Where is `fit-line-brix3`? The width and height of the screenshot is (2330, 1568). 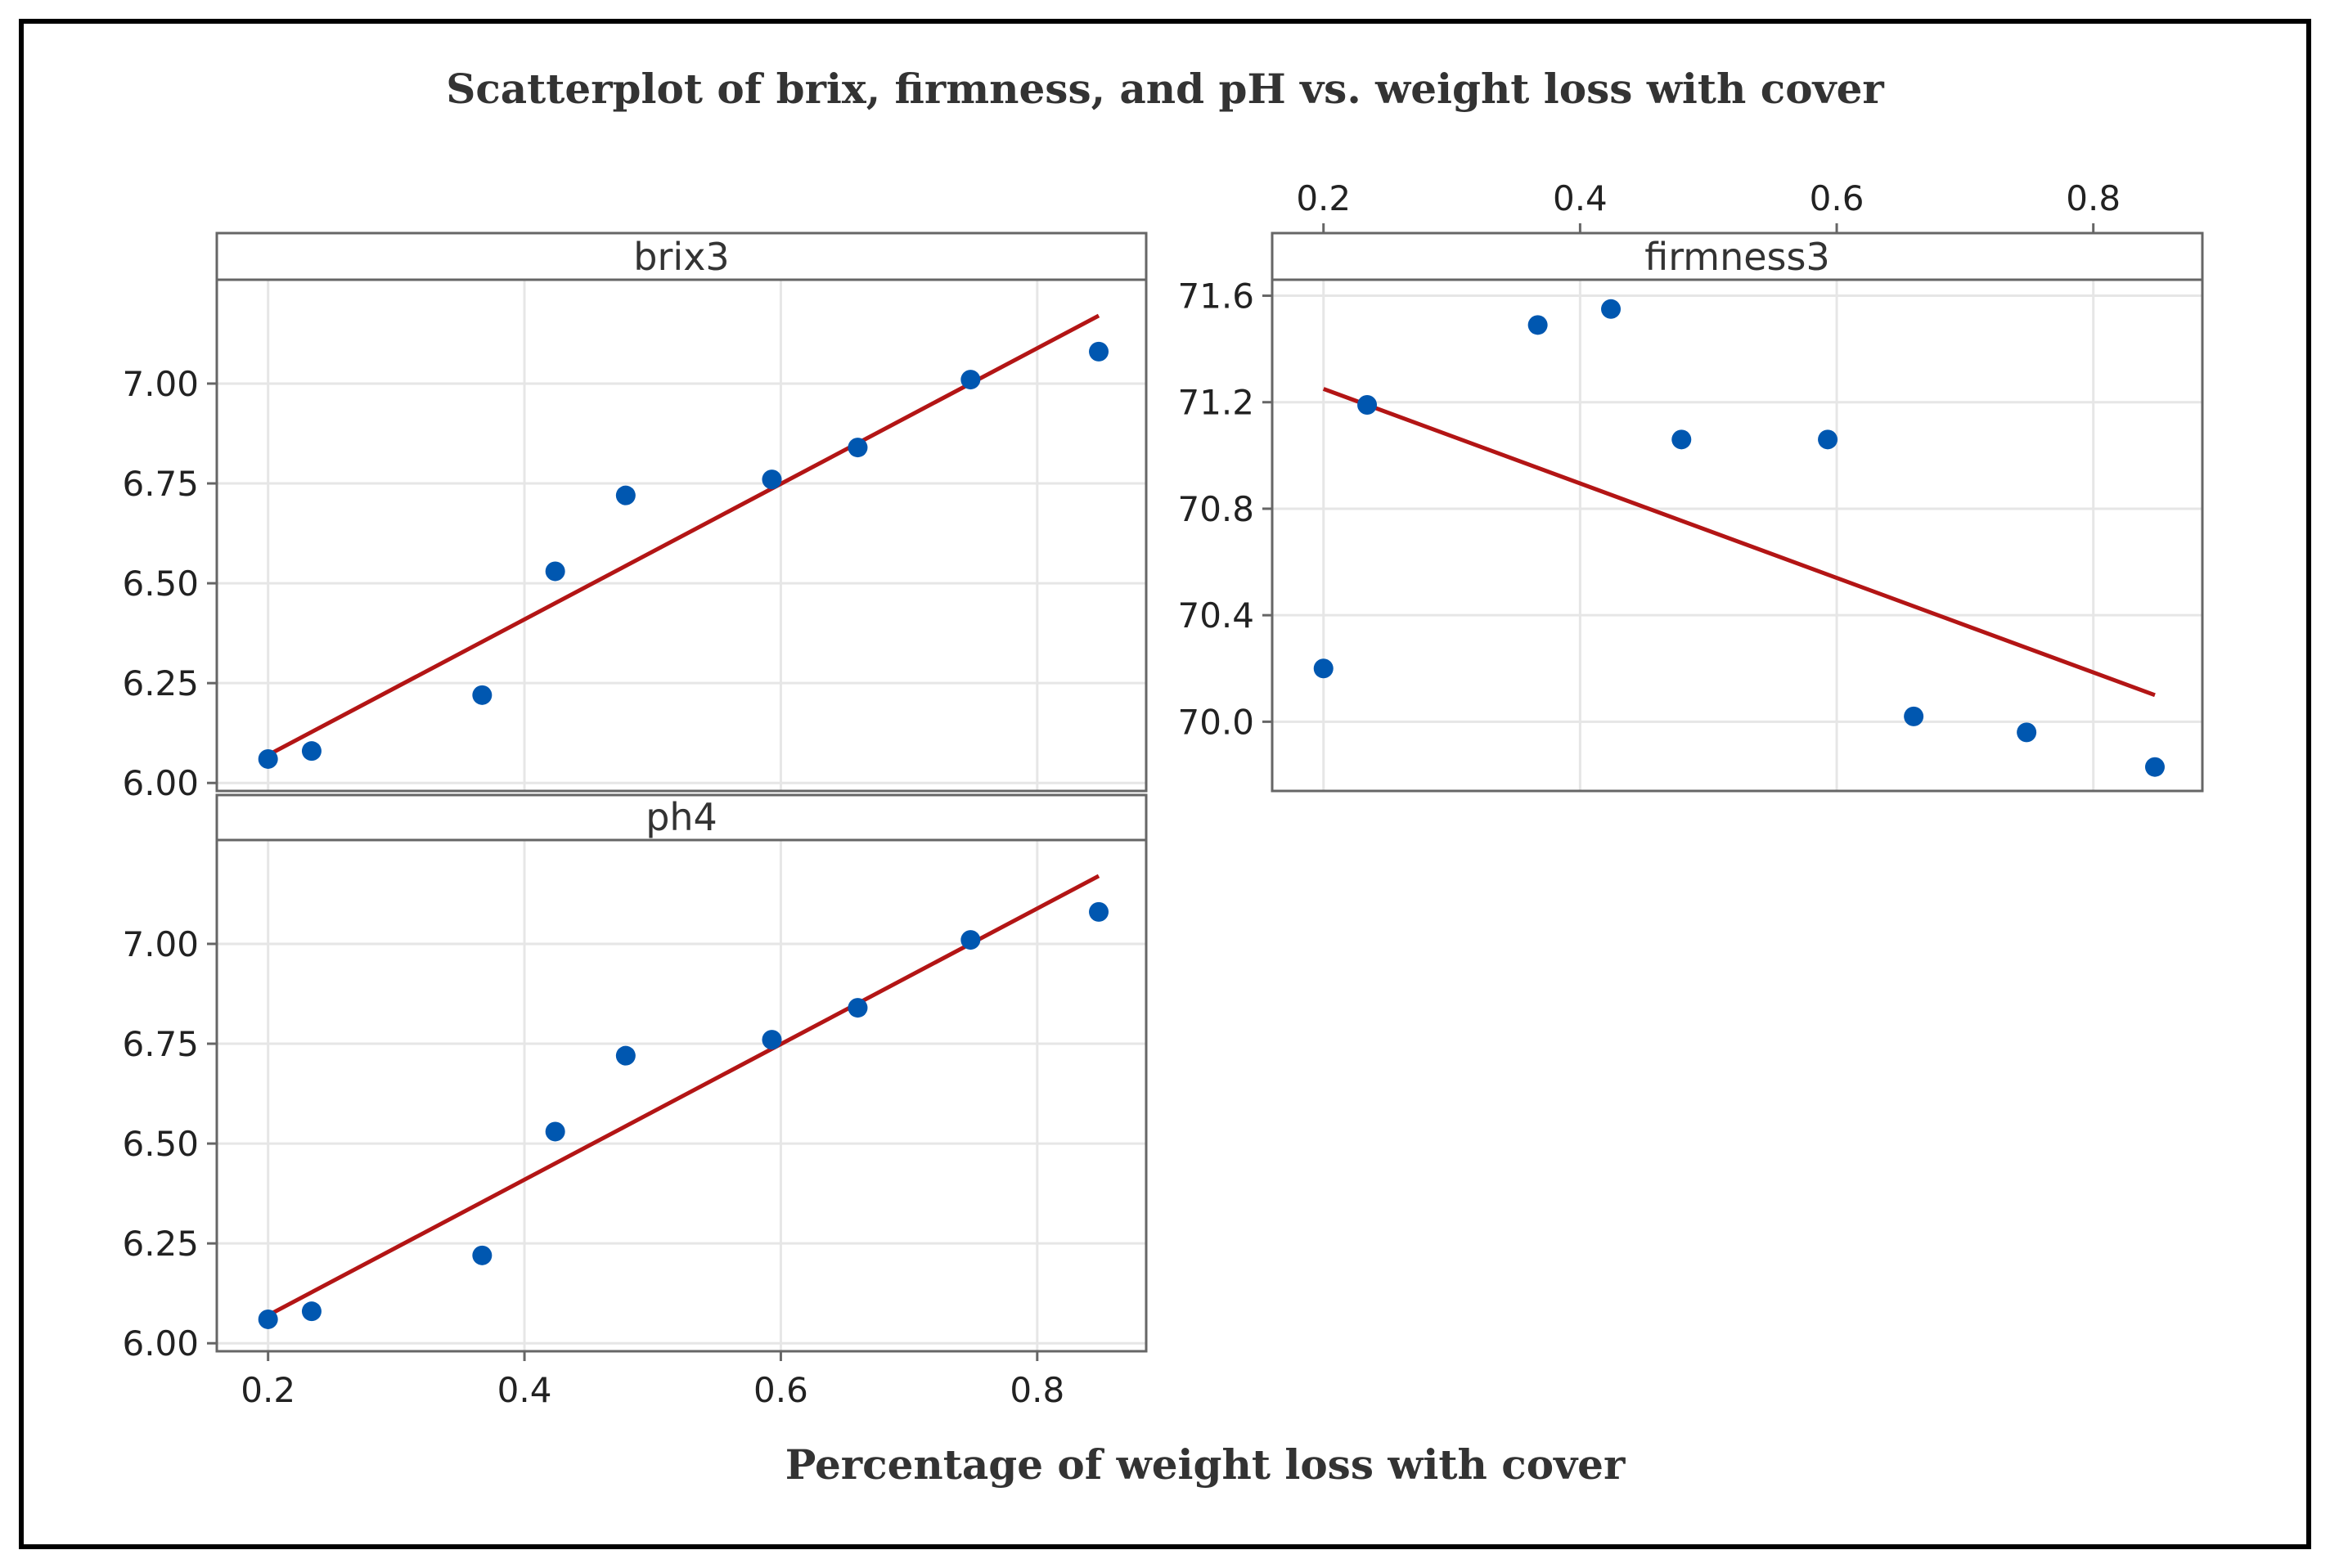
fit-line-brix3 is located at coordinates (683, 535).